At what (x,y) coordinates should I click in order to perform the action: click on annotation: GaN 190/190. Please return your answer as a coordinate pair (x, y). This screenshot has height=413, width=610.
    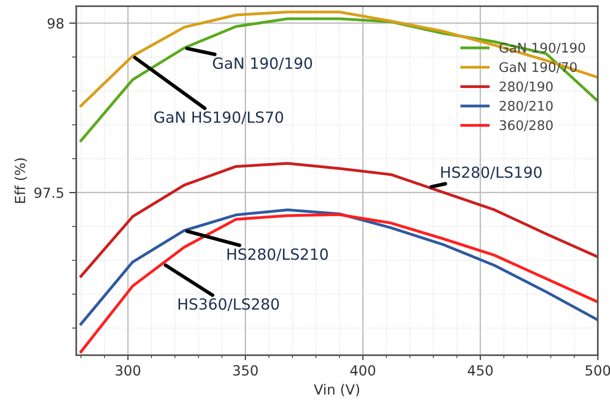
    Looking at the image, I should click on (262, 63).